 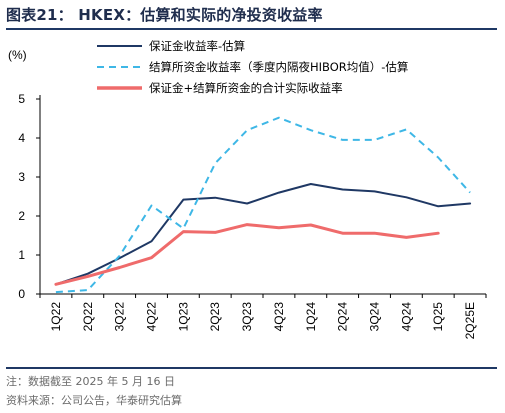 What do you see at coordinates (278, 67) in the screenshot?
I see `legend-label-2: 结算所资金收益率（季度内隔夜HIBOR均值）-估算` at bounding box center [278, 67].